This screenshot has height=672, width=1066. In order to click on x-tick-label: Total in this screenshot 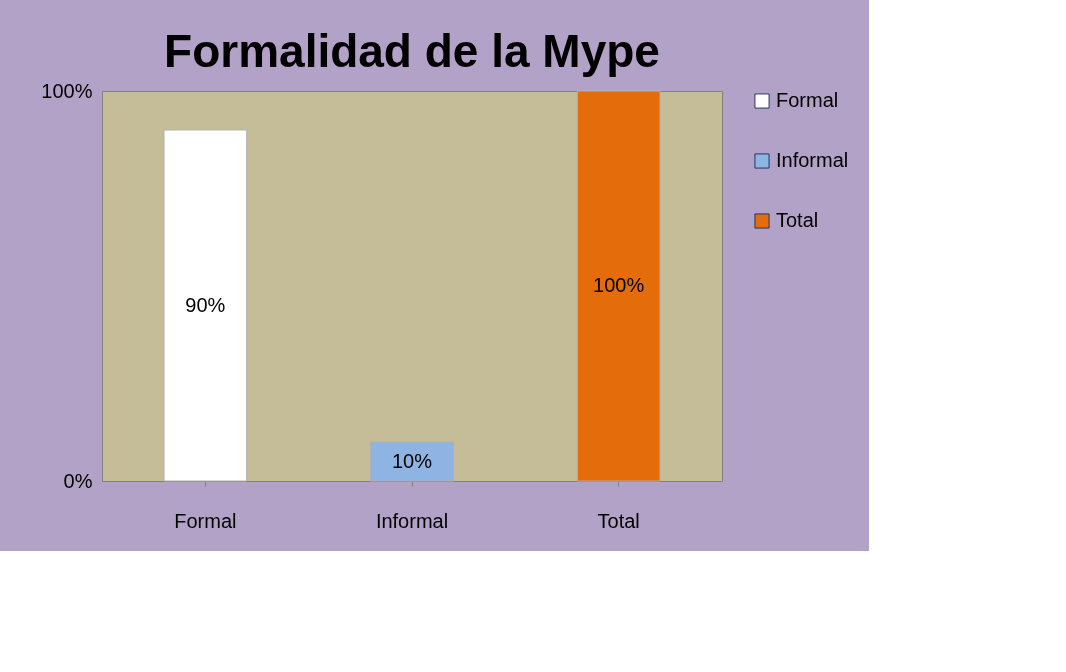, I will do `click(618, 520)`.